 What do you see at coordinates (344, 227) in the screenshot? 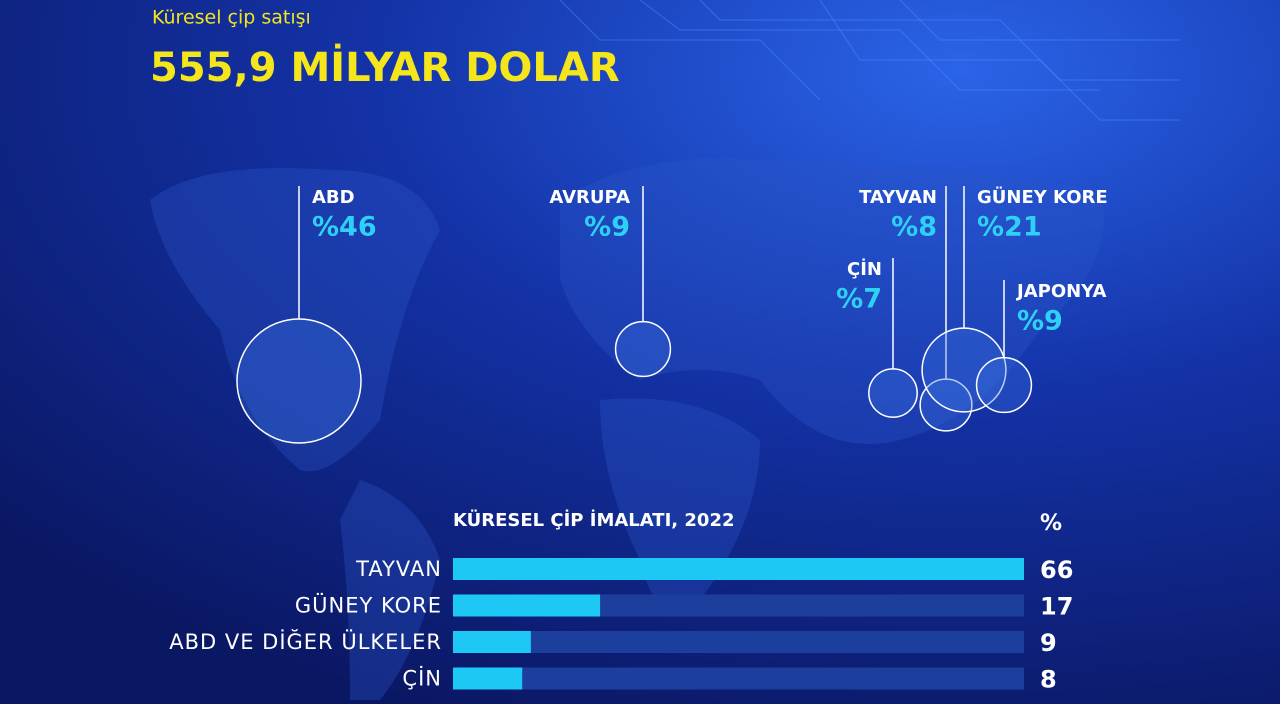
I see `region-value: %46` at bounding box center [344, 227].